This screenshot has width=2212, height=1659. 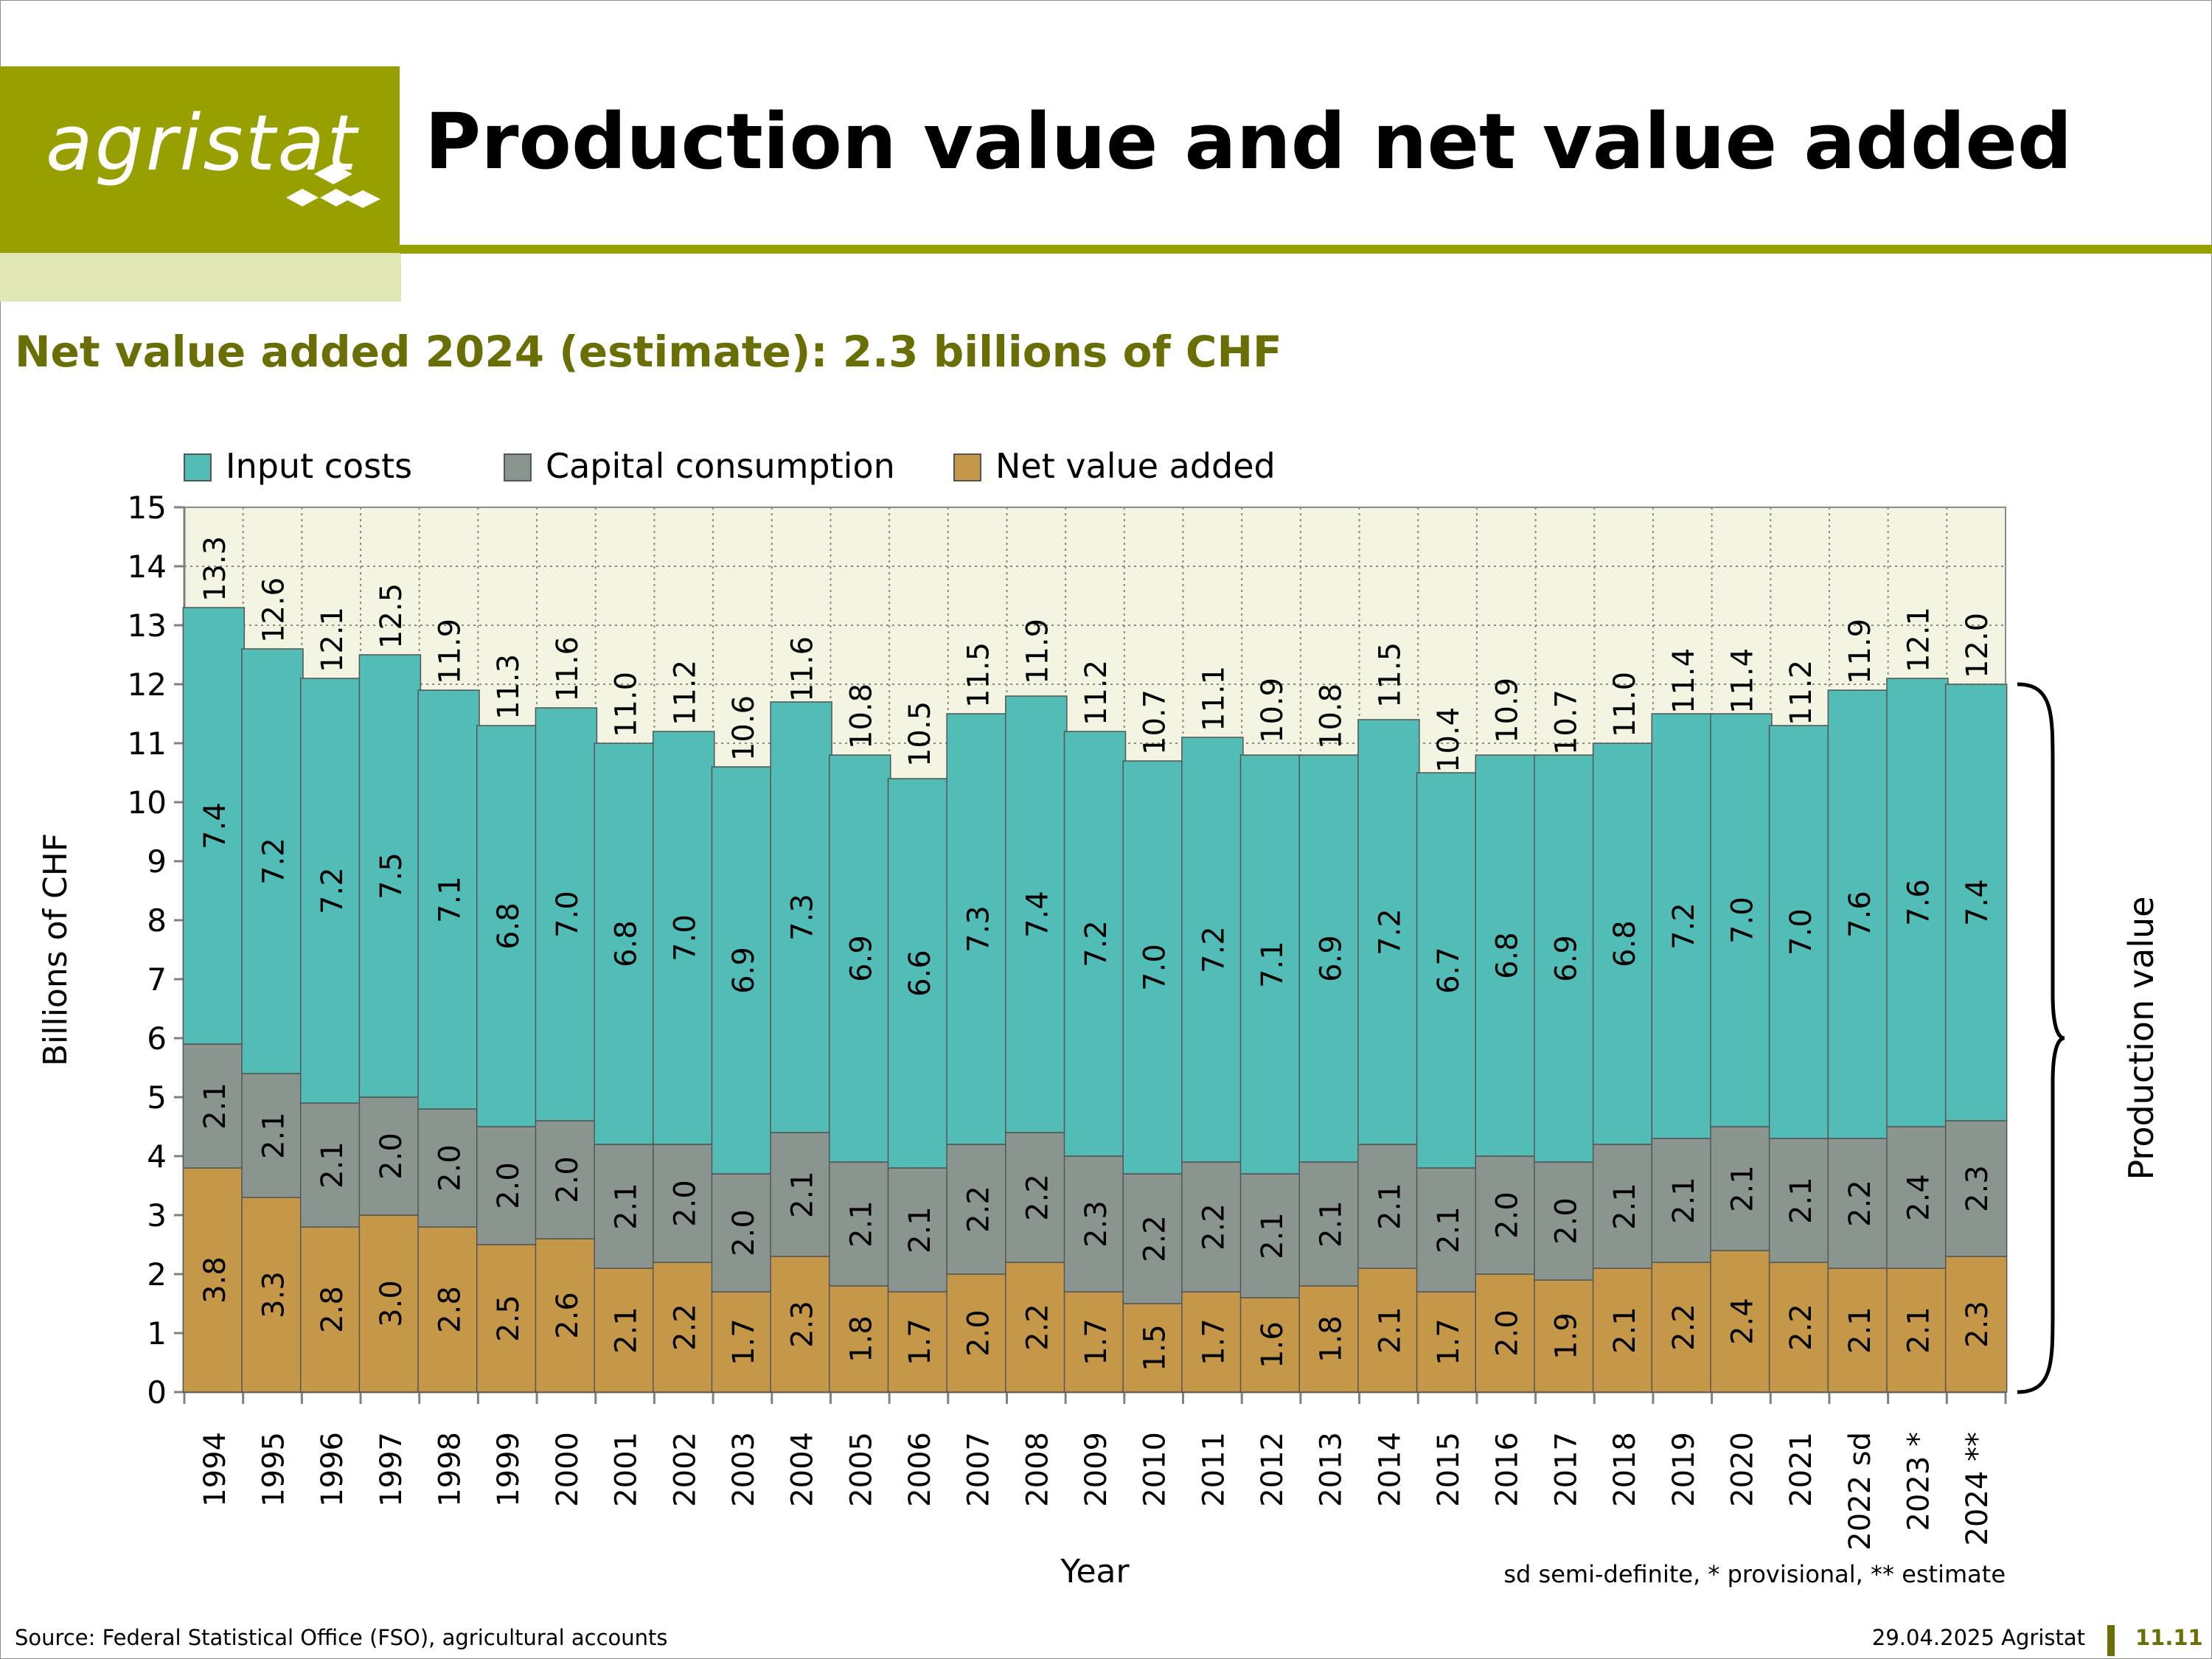 What do you see at coordinates (319, 466) in the screenshot?
I see `legend-label: Input costs` at bounding box center [319, 466].